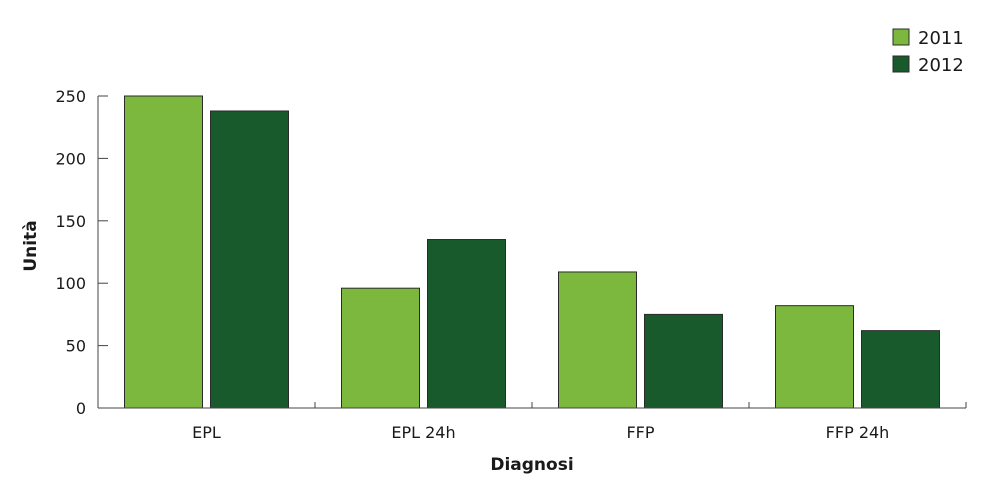 This screenshot has width=993, height=503. What do you see at coordinates (70, 221) in the screenshot?
I see `y-tick-label-150: 150` at bounding box center [70, 221].